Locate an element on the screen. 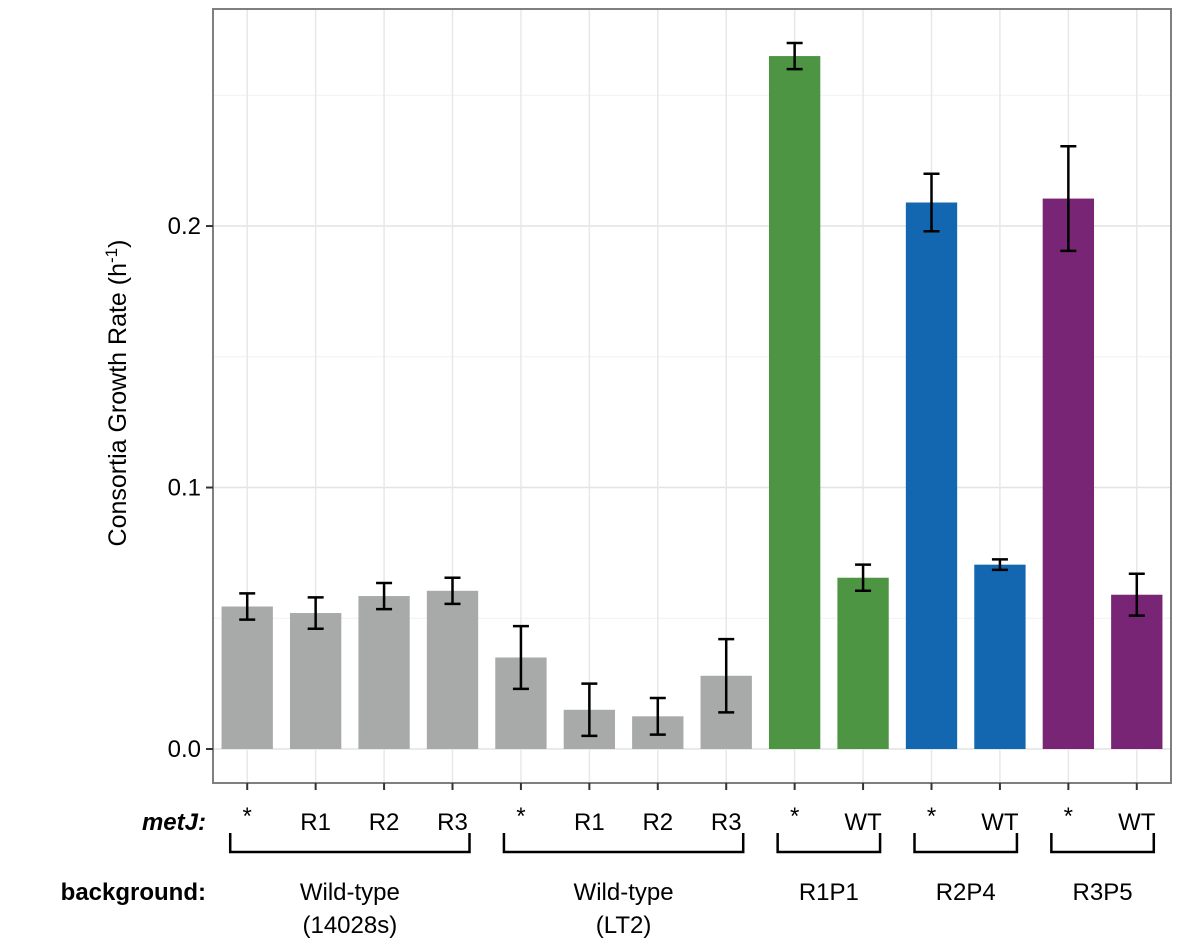 The width and height of the screenshot is (1183, 949). x-axis: * R1 R2 R3 * R1 R2 R3 * WT * WT * WT is located at coordinates (699, 809).